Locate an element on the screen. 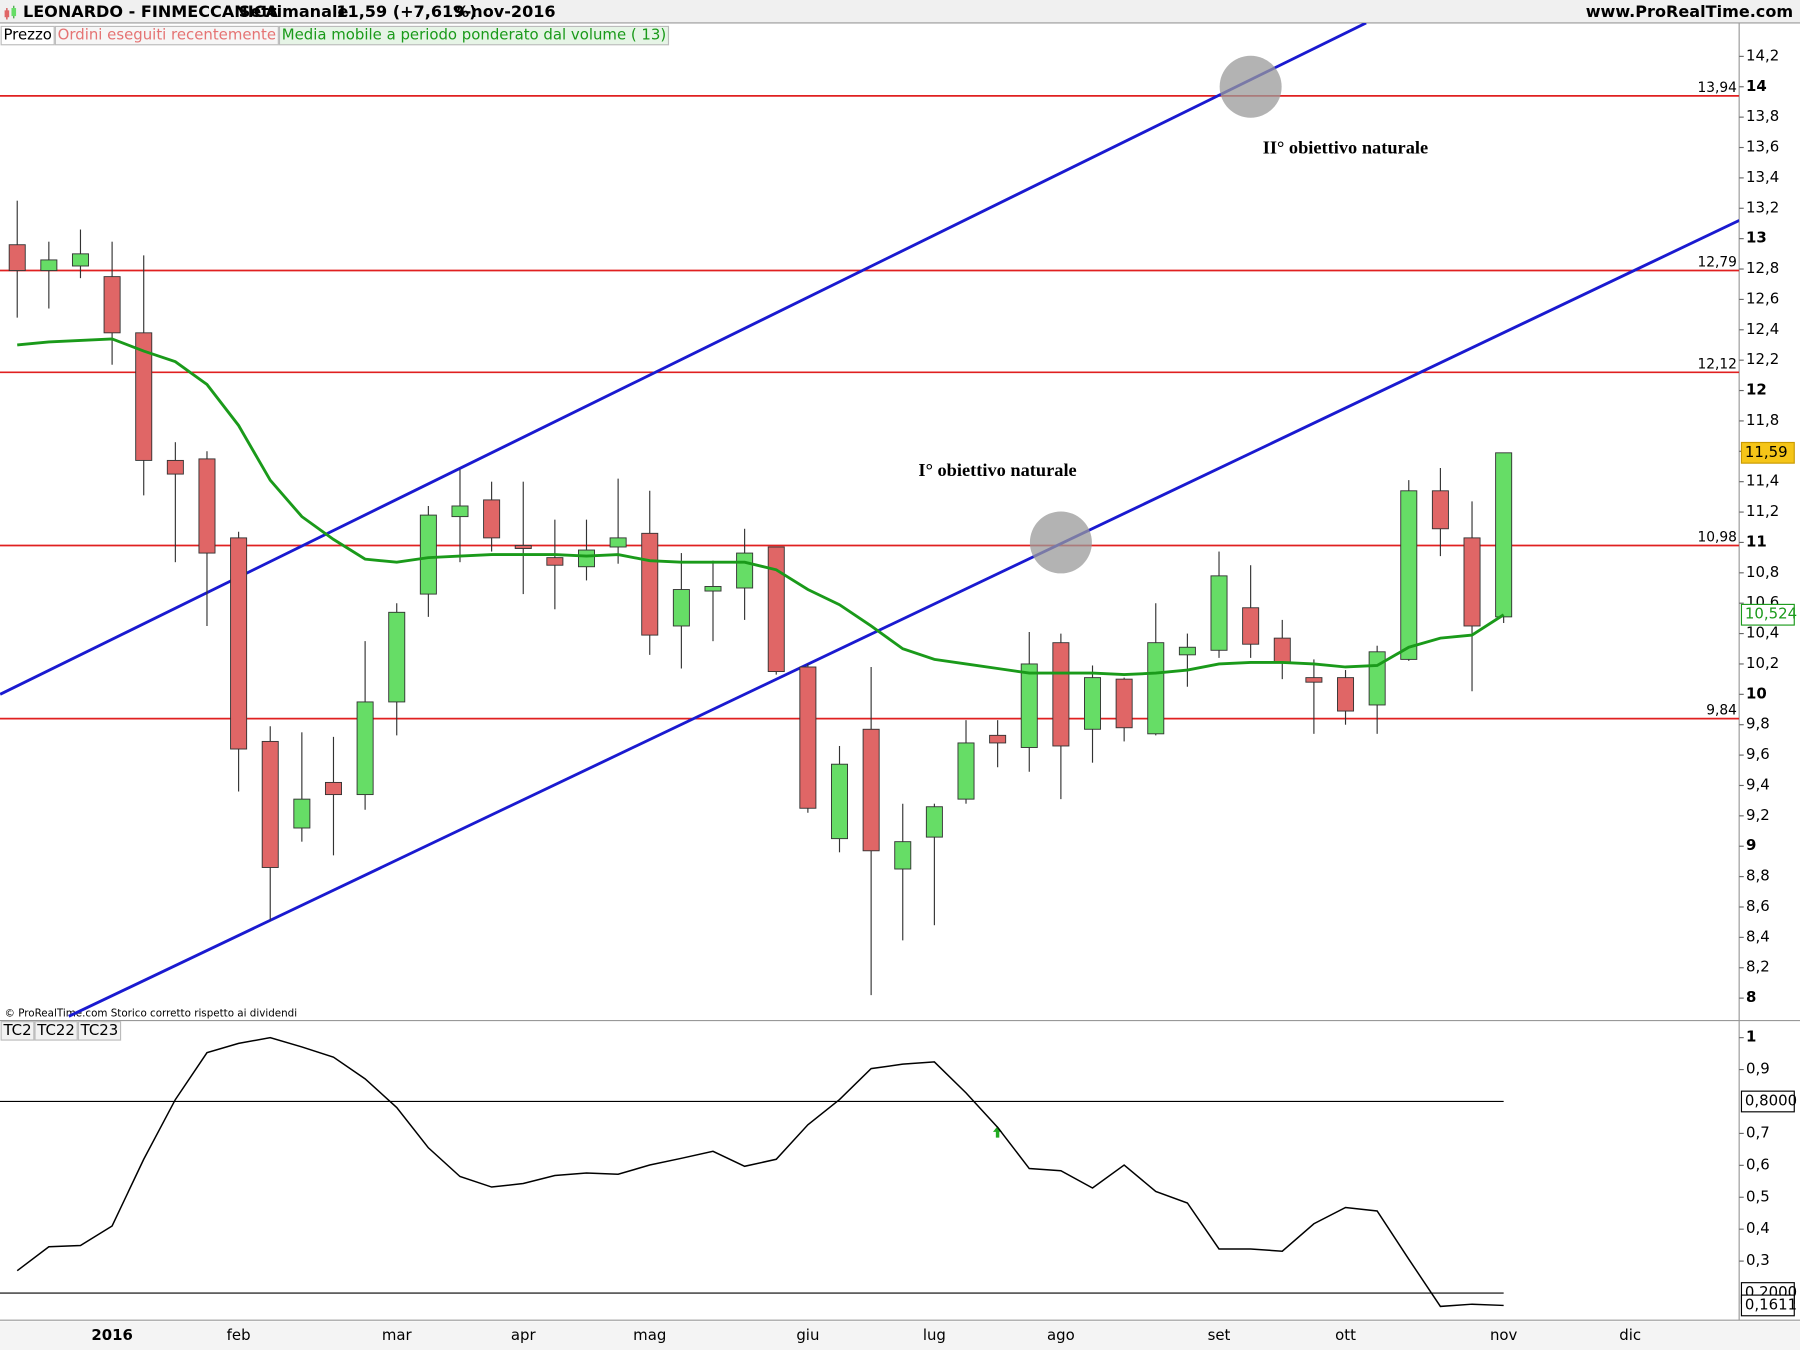 Image resolution: width=1800 pixels, height=1350 pixels. y-tick-label: 8,2 is located at coordinates (1758, 967).